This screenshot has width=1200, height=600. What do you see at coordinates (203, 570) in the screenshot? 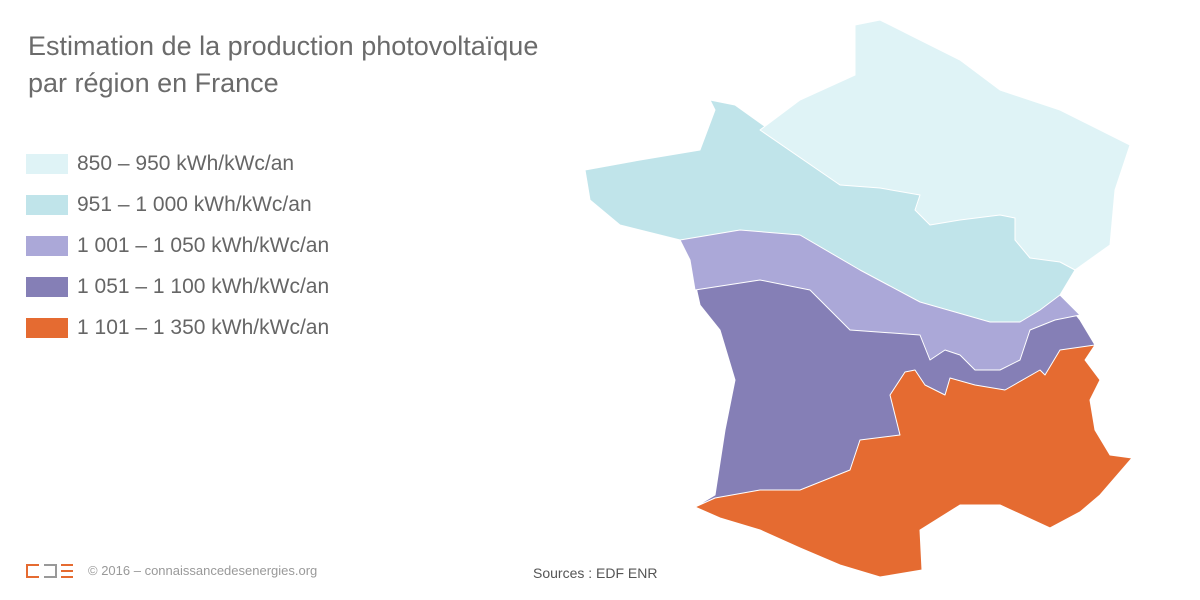
I see `copyright-text: © 2016 – connaissancedesenergies.org` at bounding box center [203, 570].